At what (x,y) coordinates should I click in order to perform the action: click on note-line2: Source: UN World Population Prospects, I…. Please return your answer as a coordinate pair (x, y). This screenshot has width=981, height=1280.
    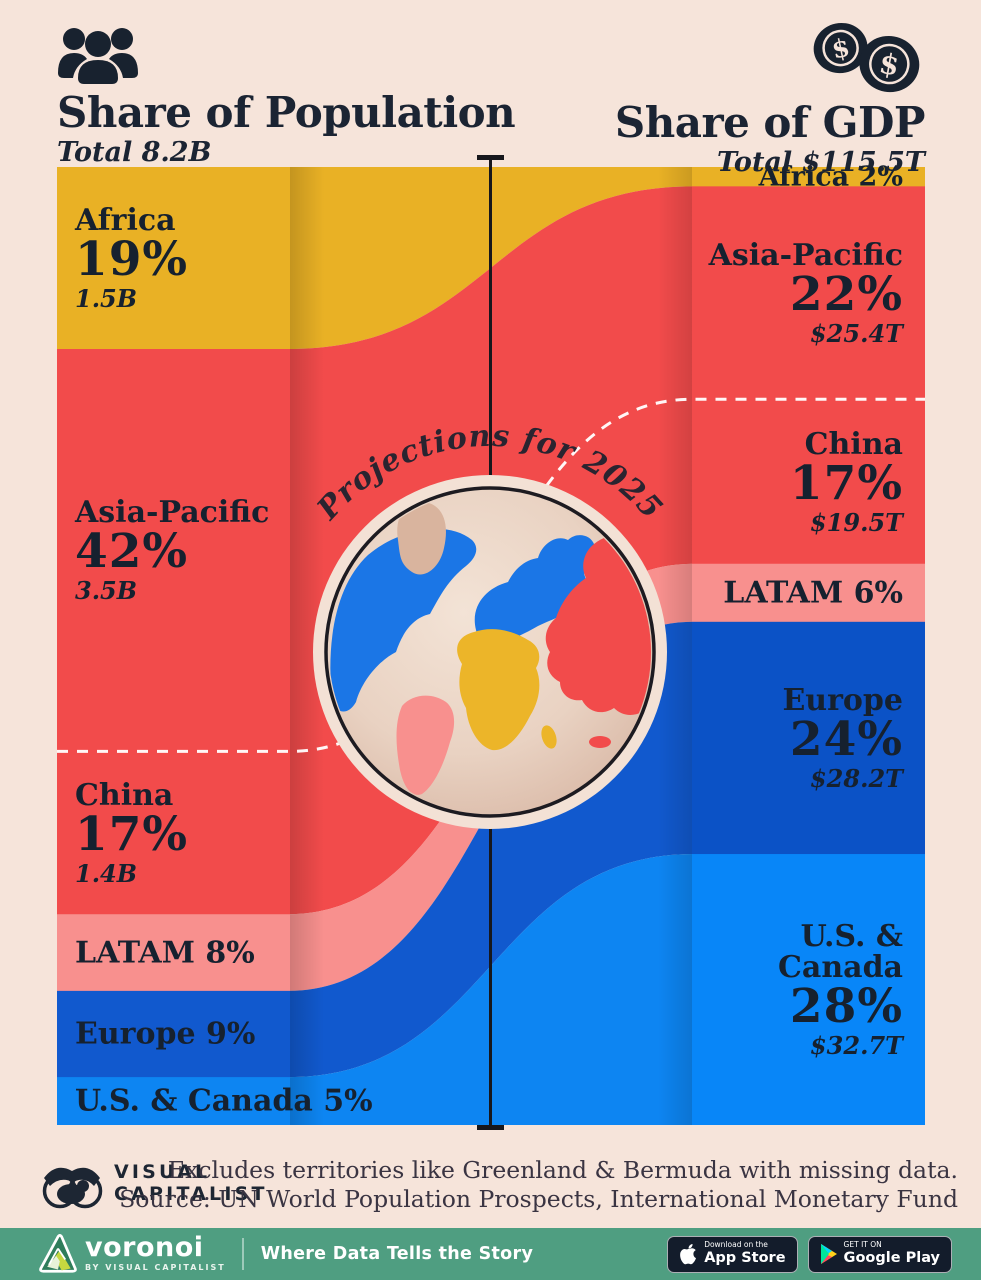
    Looking at the image, I should click on (538, 1199).